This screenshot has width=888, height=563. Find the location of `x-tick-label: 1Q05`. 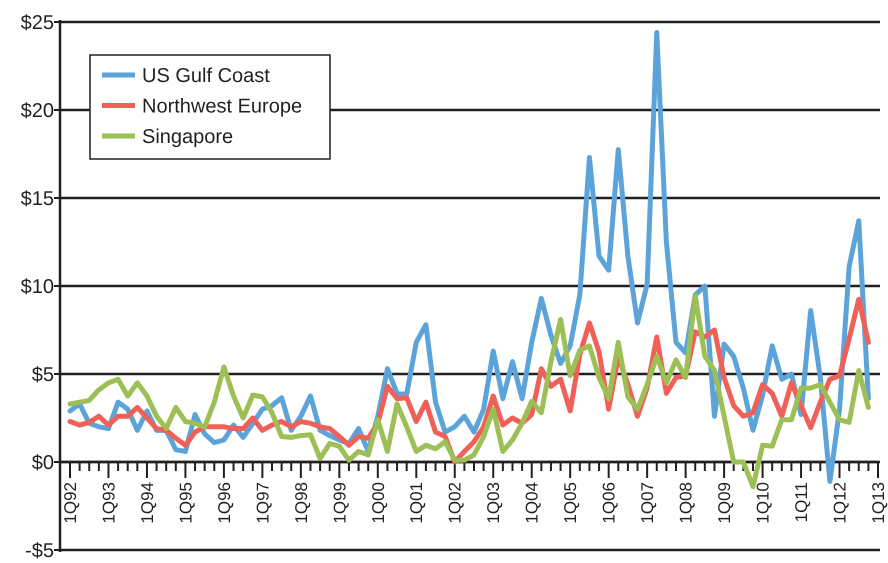

x-tick-label: 1Q05 is located at coordinates (570, 503).